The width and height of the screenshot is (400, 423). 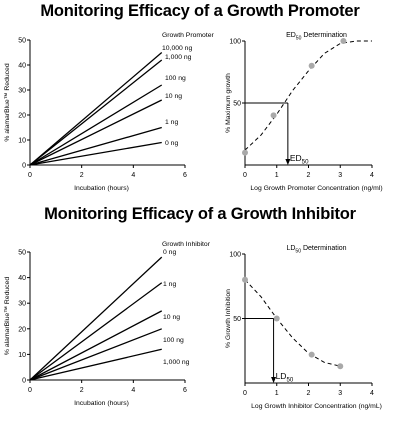 I want to click on inhibitor-y-tick-label: 10, so click(x=22, y=355).